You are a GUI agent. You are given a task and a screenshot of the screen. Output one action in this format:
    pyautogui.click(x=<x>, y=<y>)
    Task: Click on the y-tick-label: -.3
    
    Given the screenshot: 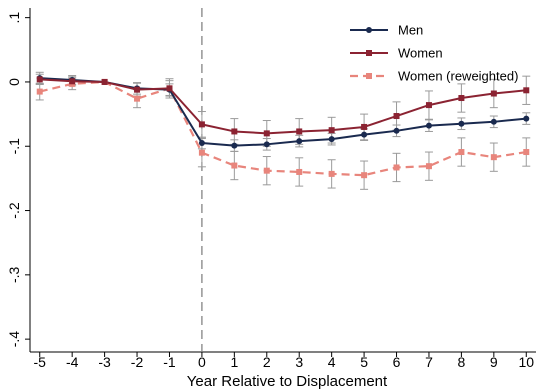 What is the action you would take?
    pyautogui.click(x=14, y=274)
    